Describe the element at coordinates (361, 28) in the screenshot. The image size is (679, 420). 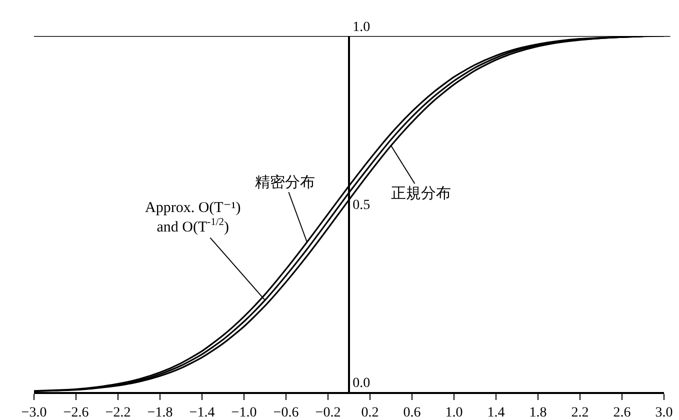
I see `y-tick-label: 1.0` at that location.